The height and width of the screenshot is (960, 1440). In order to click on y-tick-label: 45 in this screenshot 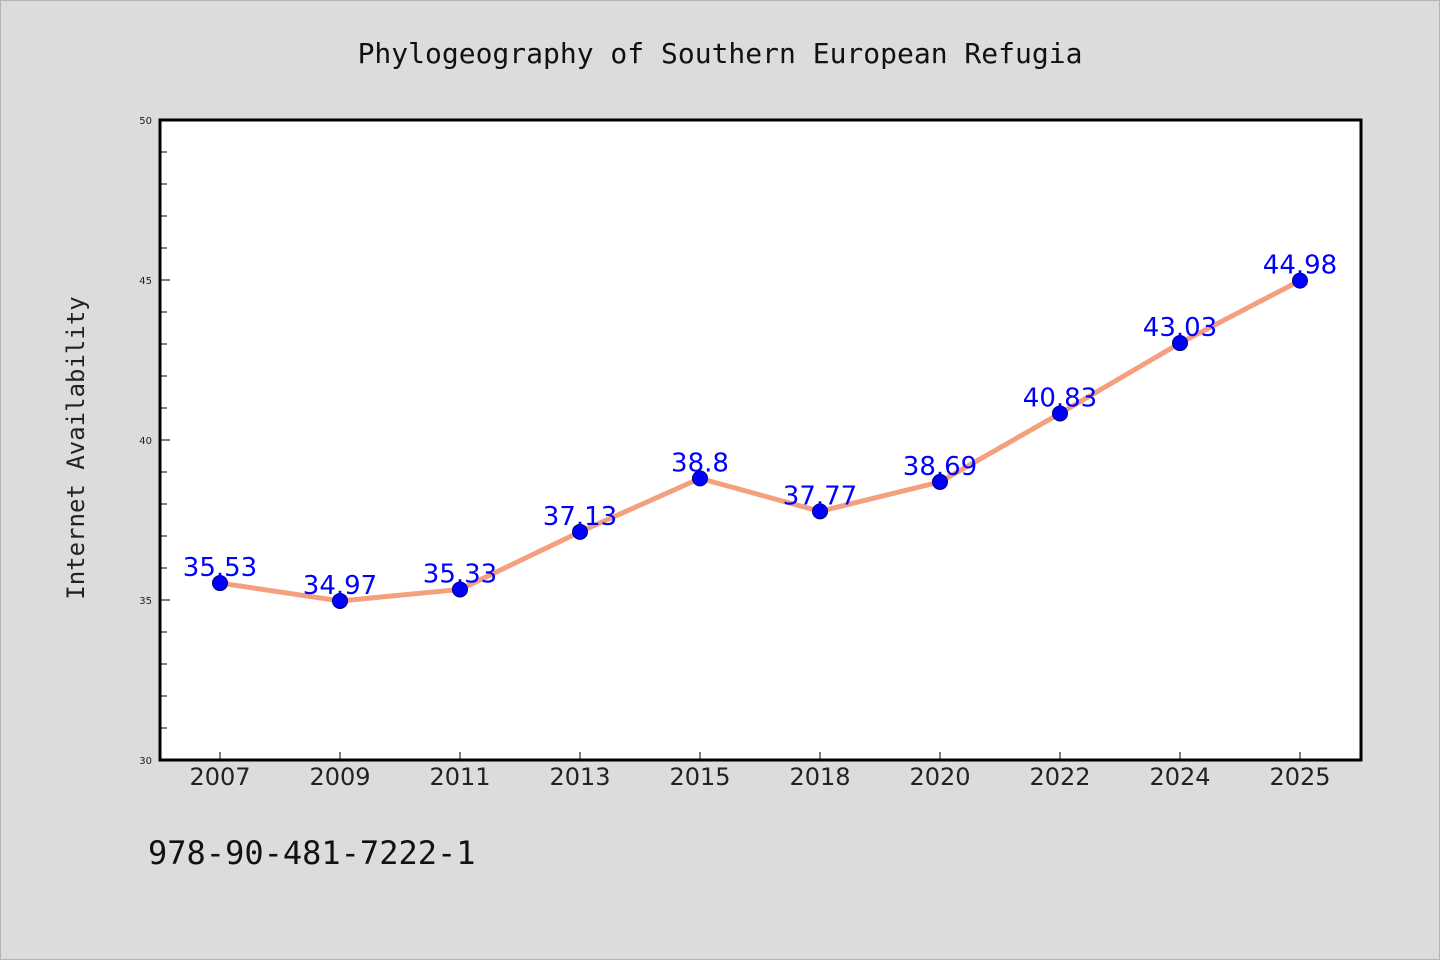, I will do `click(145, 281)`.